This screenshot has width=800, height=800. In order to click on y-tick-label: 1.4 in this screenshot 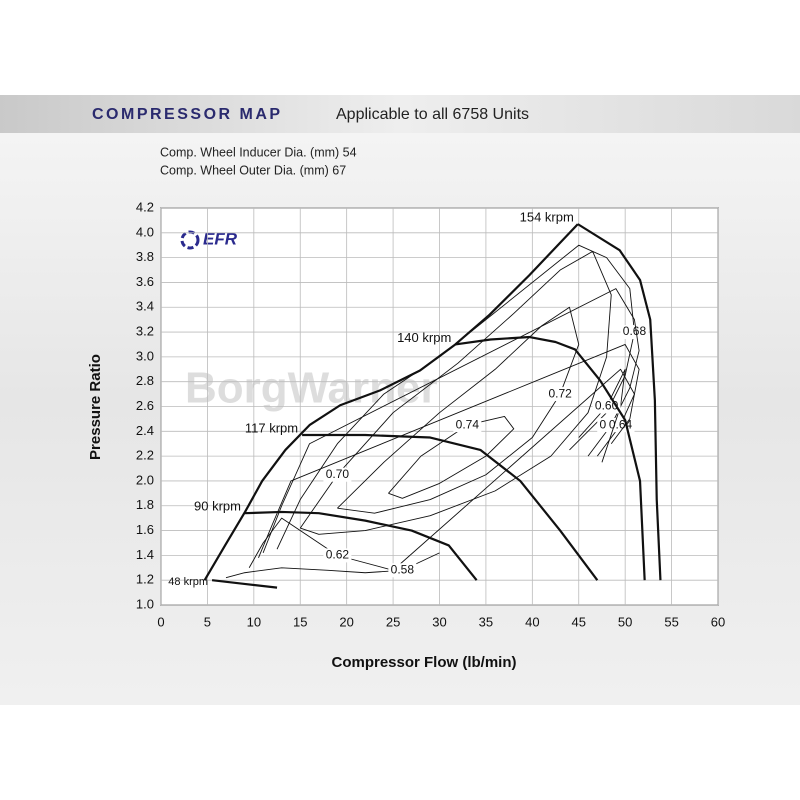, I will do `click(145, 554)`.